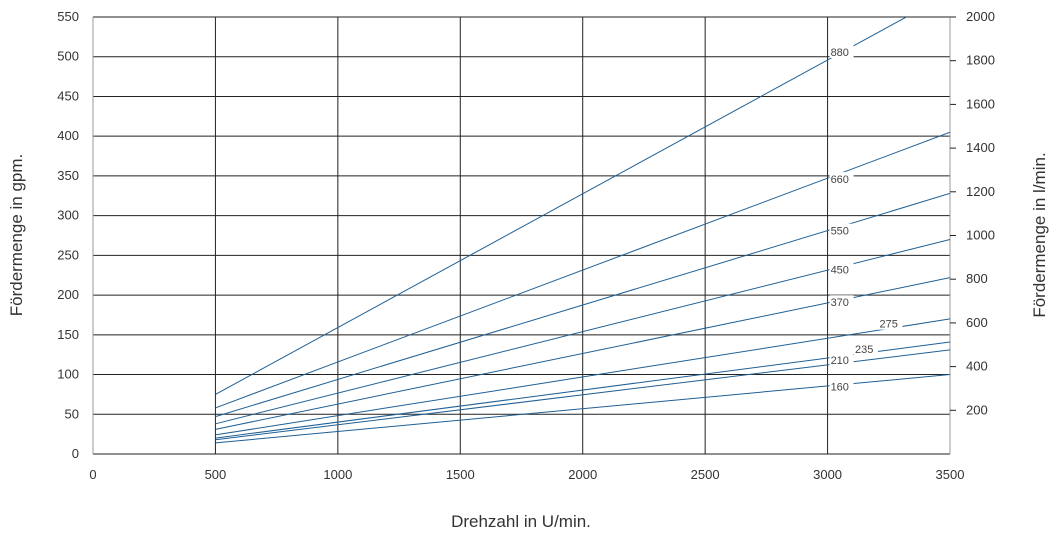  What do you see at coordinates (92, 474) in the screenshot?
I see `x-tick-label: 0` at bounding box center [92, 474].